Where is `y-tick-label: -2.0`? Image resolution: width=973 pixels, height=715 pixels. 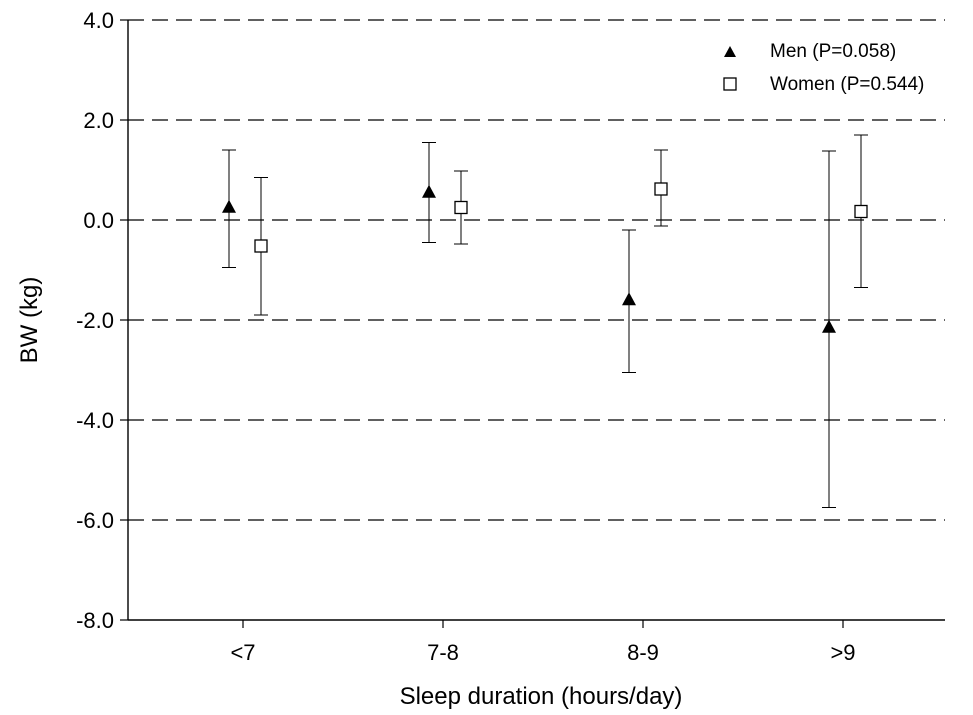 y-tick-label: -2.0 is located at coordinates (95, 320).